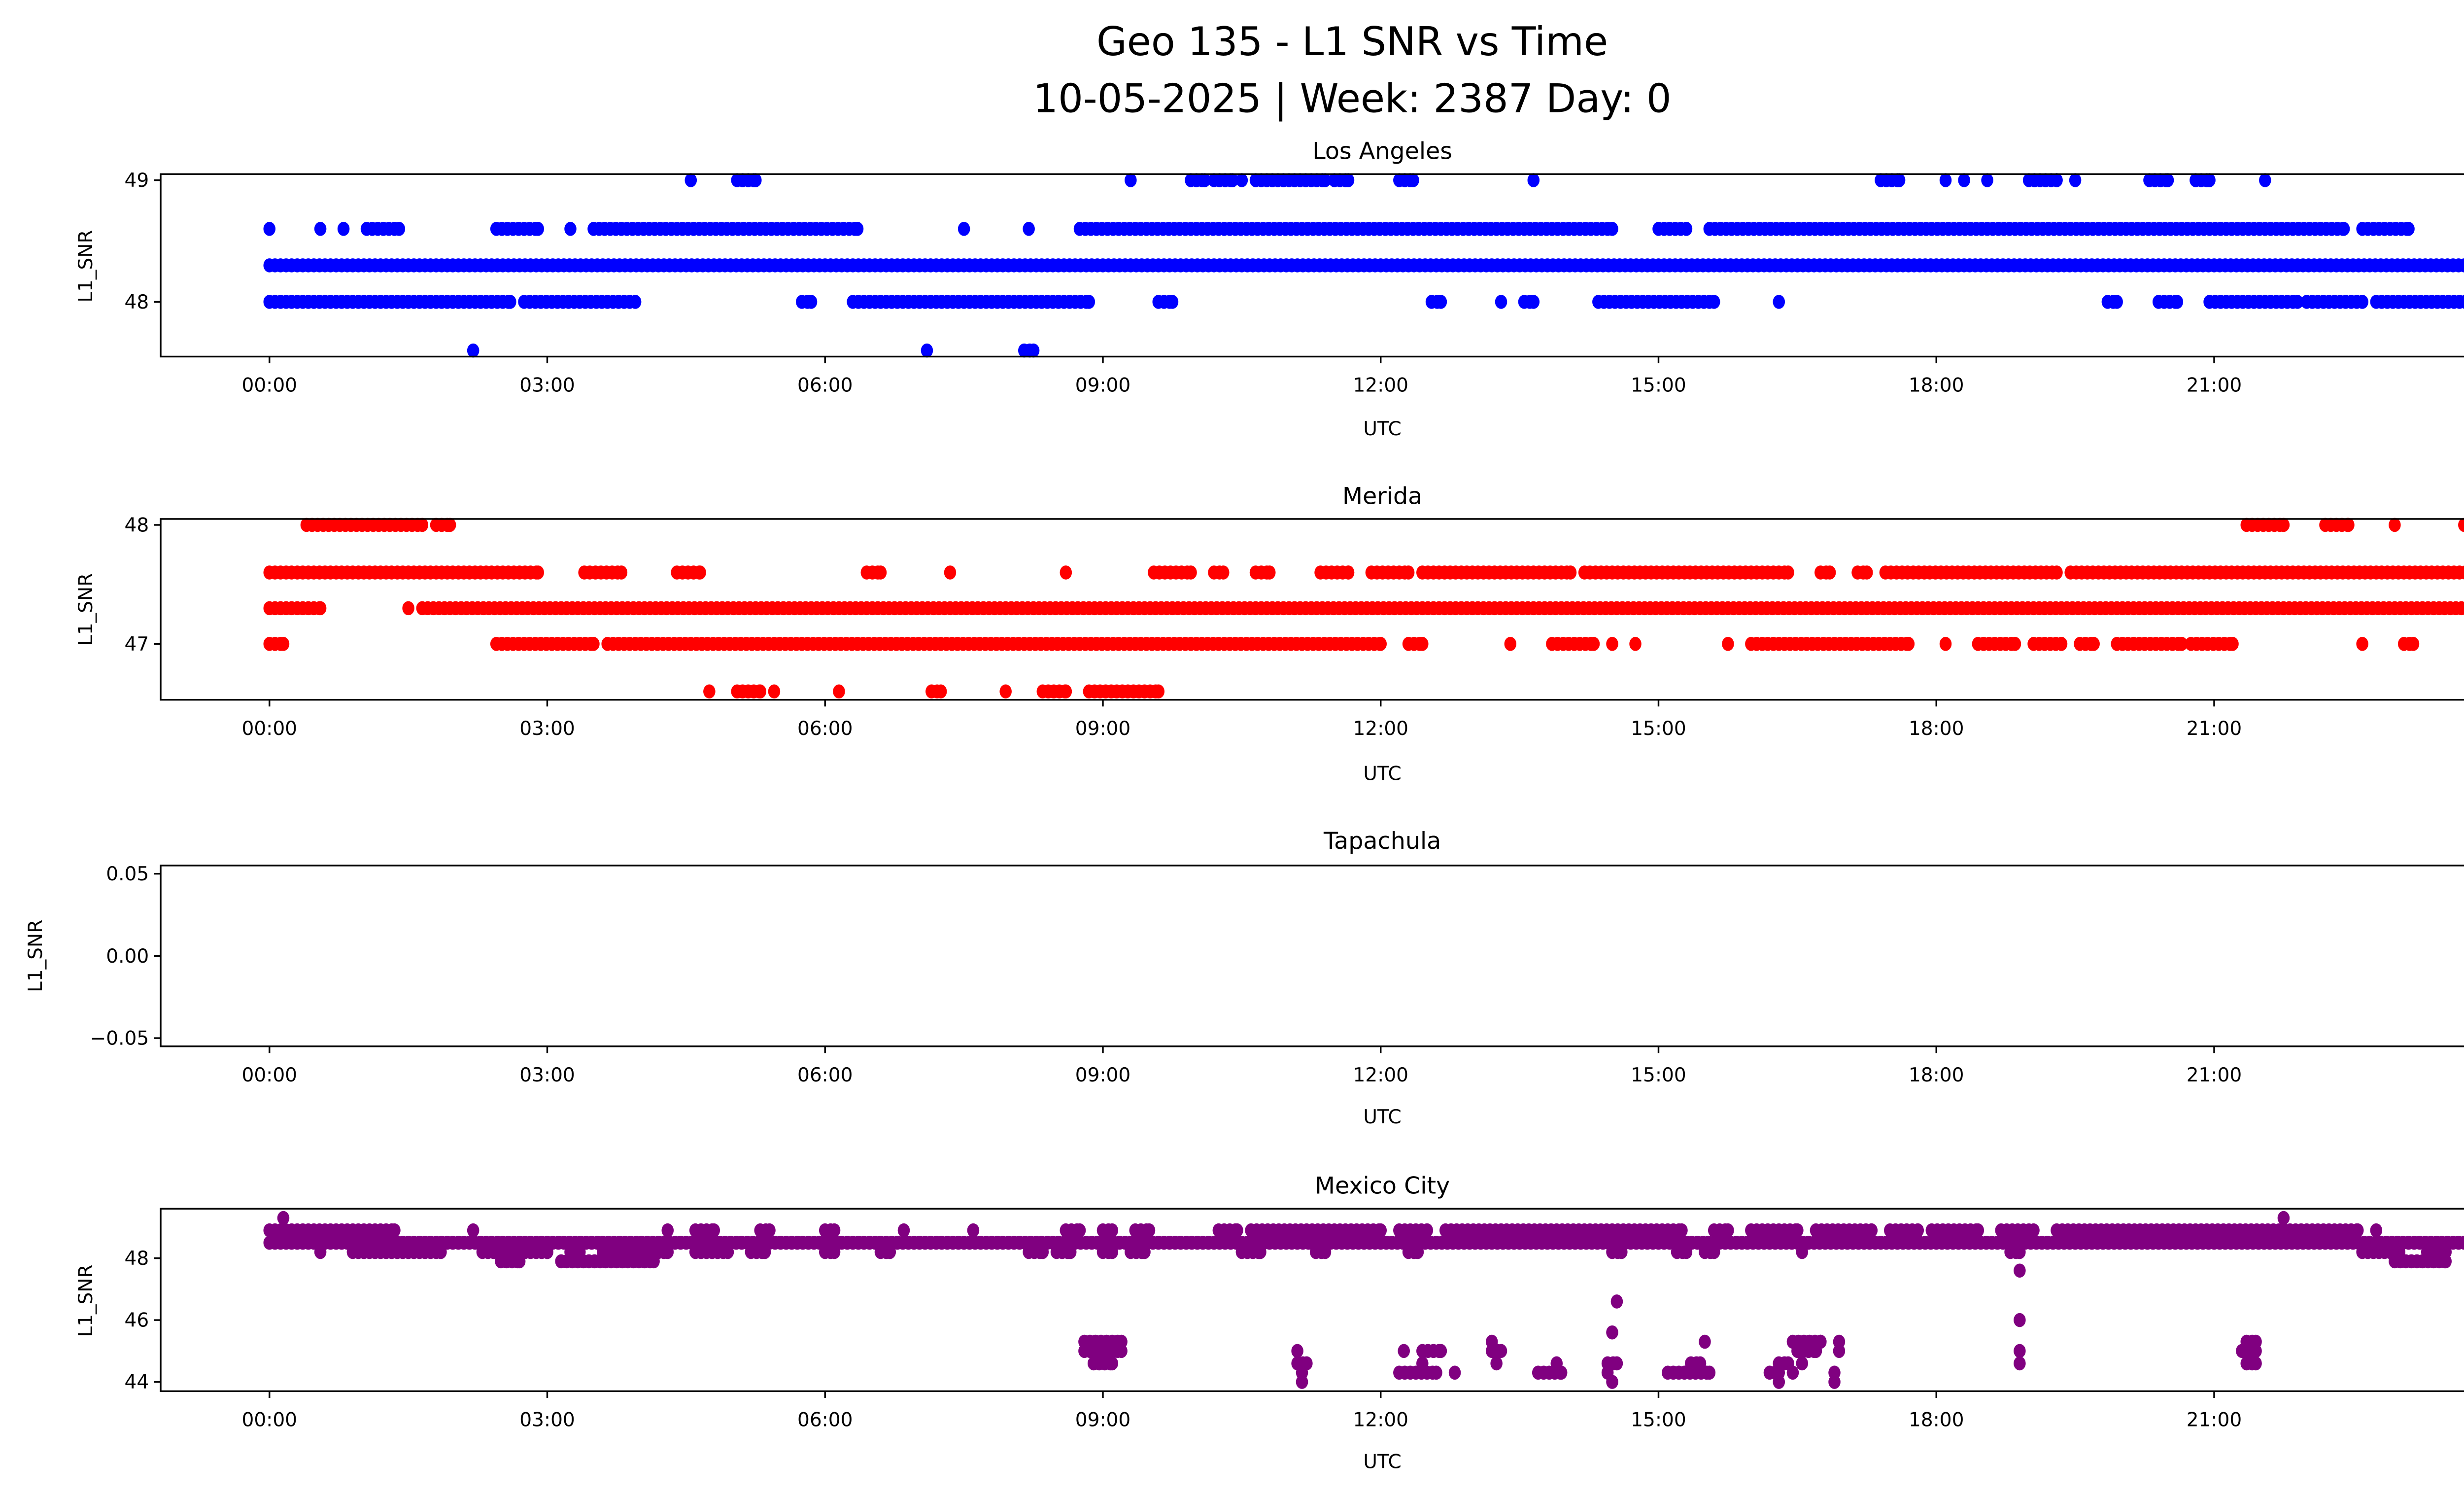  I want to click on y-tick-label: 48, so click(137, 1259).